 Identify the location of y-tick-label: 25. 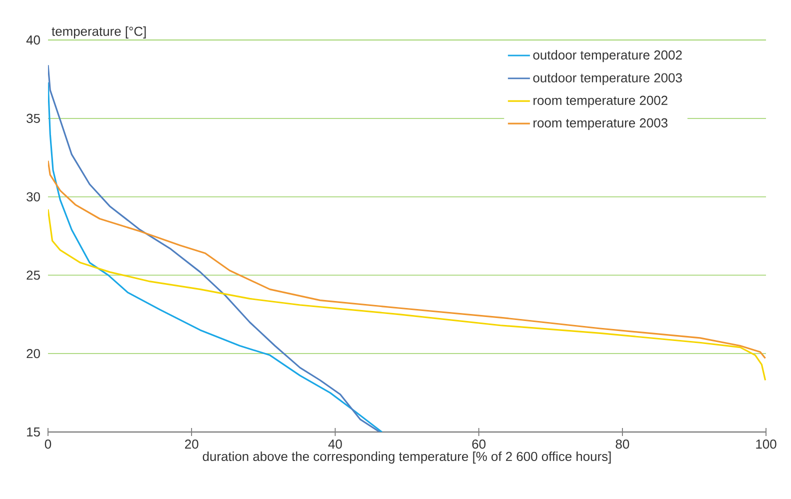
(33, 275).